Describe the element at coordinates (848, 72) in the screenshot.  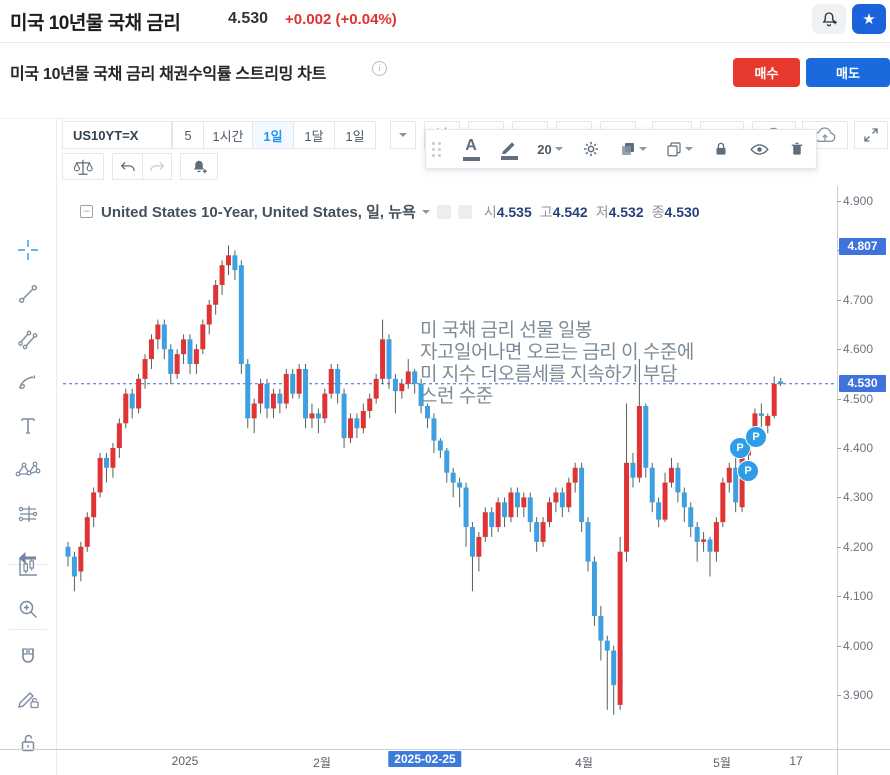
I see `sell-button: 매도` at that location.